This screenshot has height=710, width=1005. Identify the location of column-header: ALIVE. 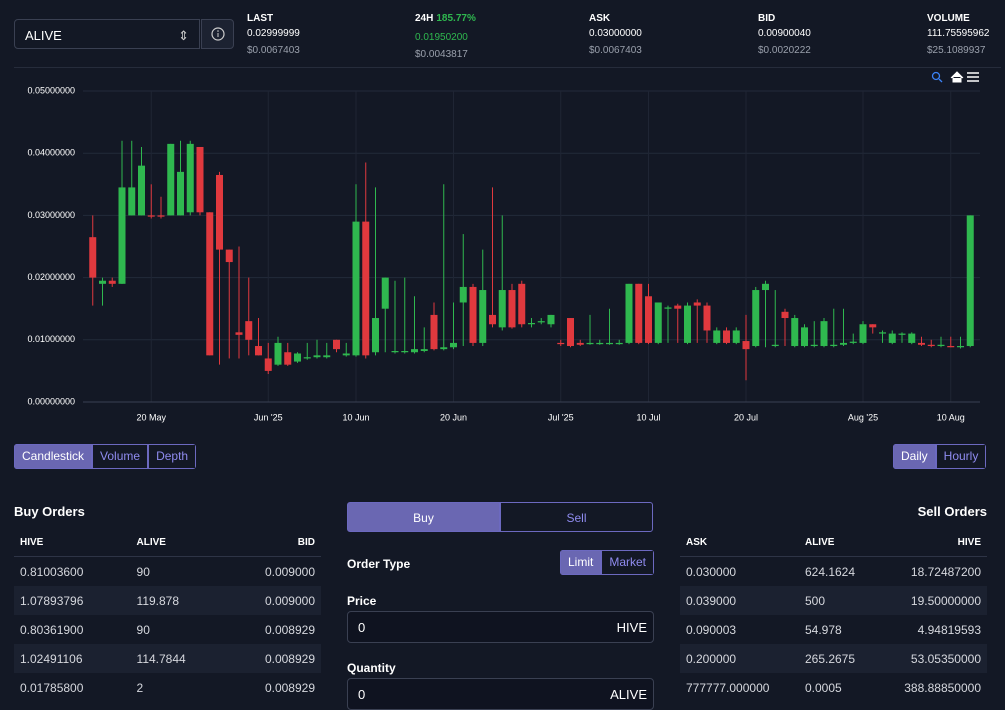
(178, 542).